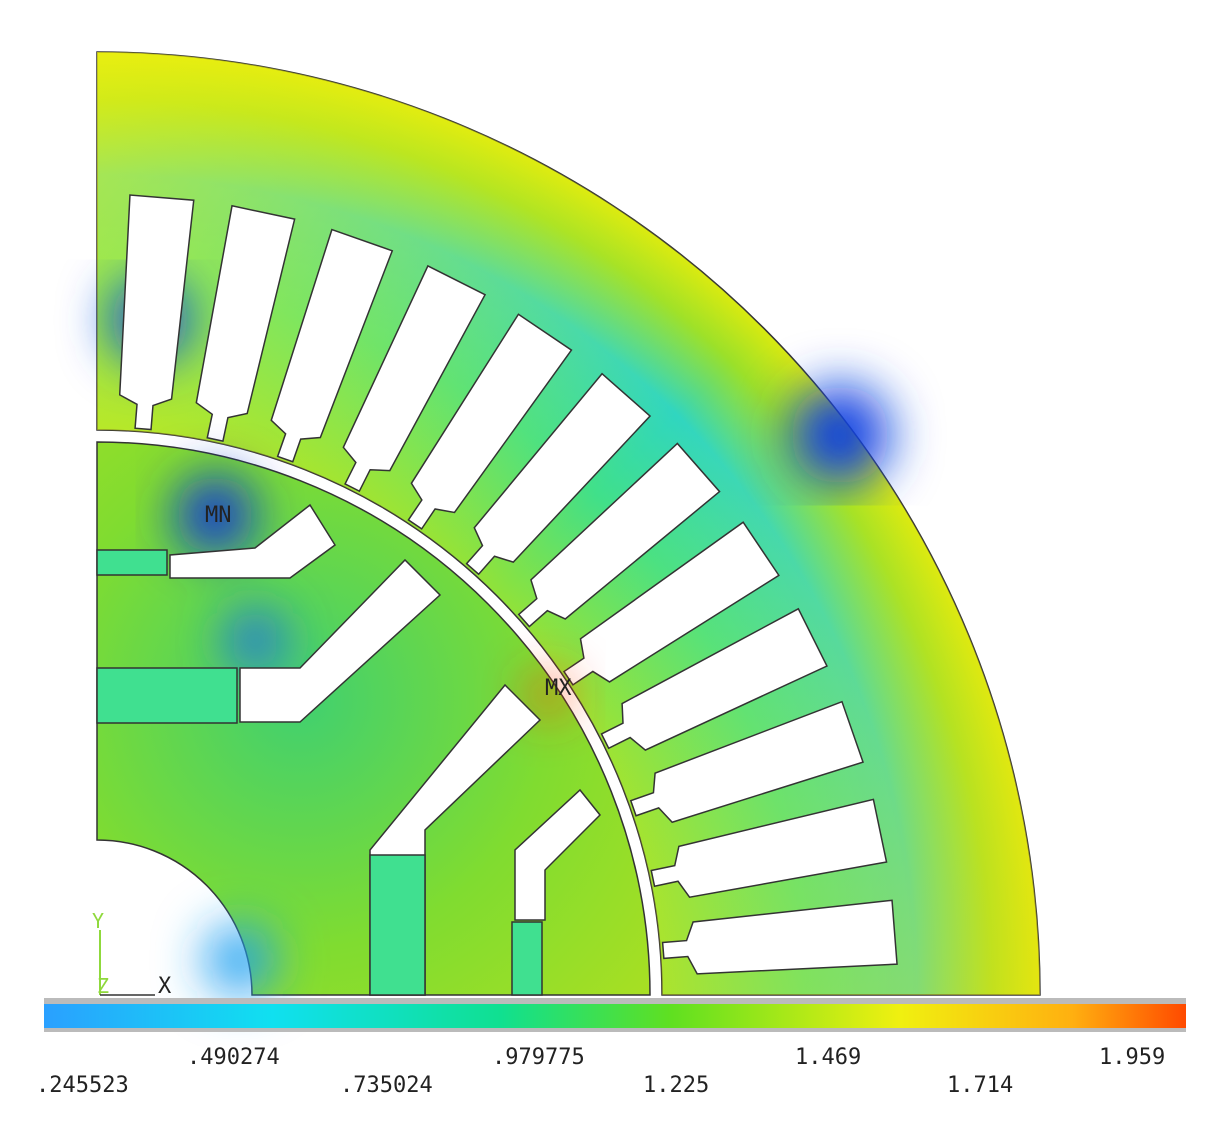  What do you see at coordinates (103, 986) in the screenshot?
I see `axis-z: Z` at bounding box center [103, 986].